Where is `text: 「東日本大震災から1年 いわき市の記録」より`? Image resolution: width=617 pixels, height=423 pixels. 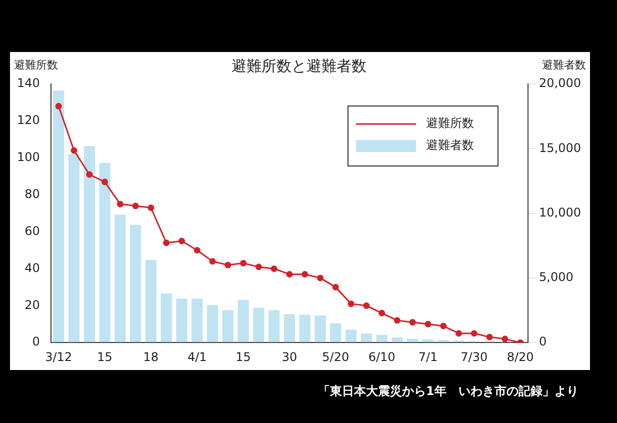
text: 「東日本大震災から1年 いわき市の記録」より is located at coordinates (449, 391).